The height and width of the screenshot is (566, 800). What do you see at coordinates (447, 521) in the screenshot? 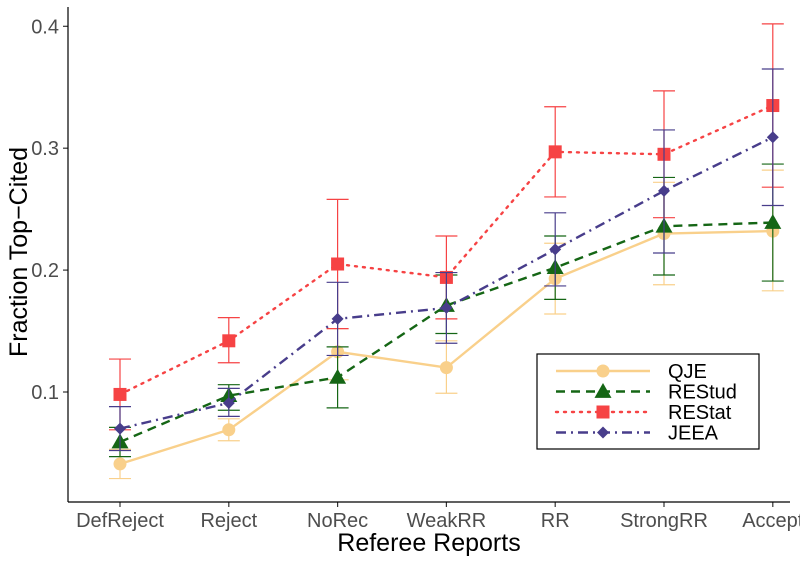
I see `x-tick-label: WeakRR` at bounding box center [447, 521].